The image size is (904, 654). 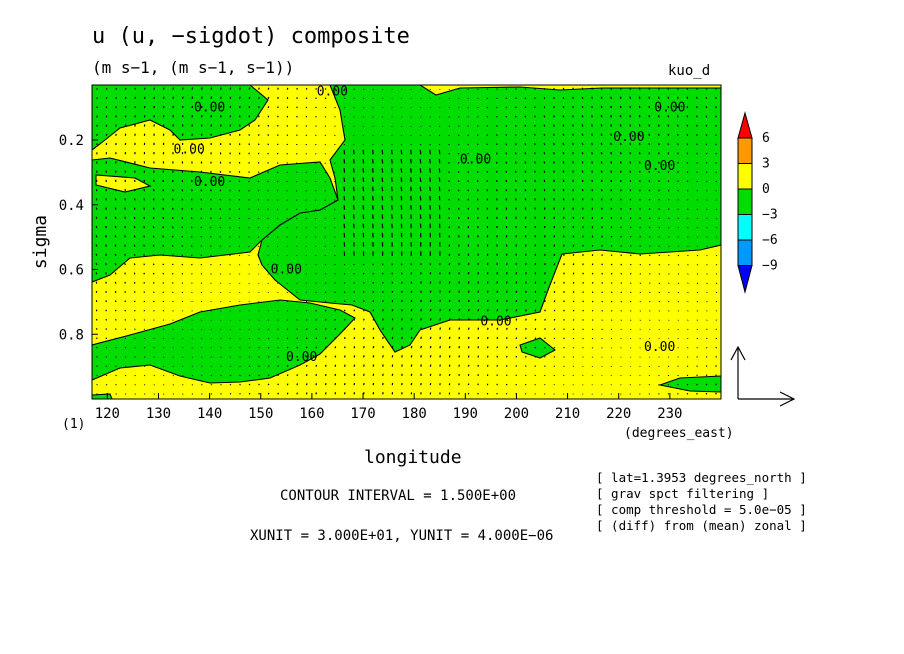 I want to click on panel-index: (1), so click(x=74, y=424).